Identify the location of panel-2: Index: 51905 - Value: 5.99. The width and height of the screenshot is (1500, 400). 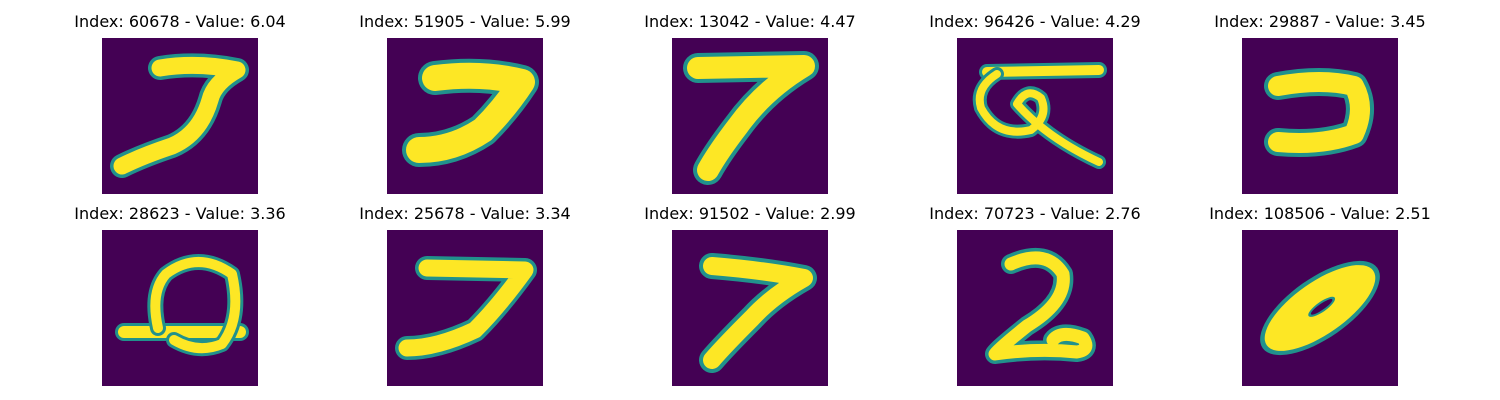
(465, 102).